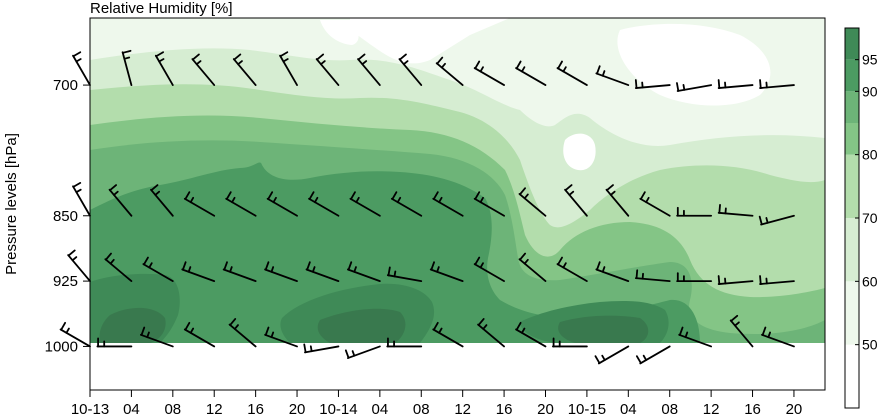 This screenshot has height=418, width=880. I want to click on x-tick-label: 10-14, so click(338, 409).